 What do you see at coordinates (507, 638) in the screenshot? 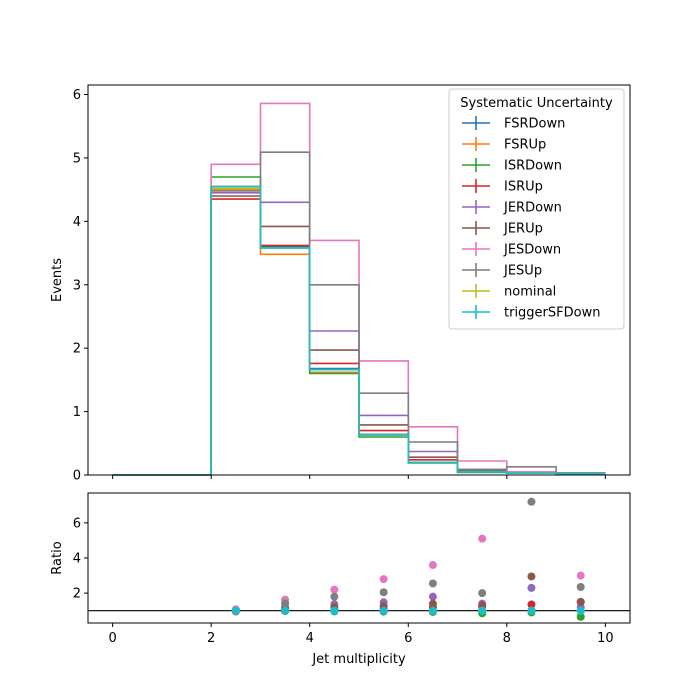
I see `ratio-x-tick-label: 8` at bounding box center [507, 638].